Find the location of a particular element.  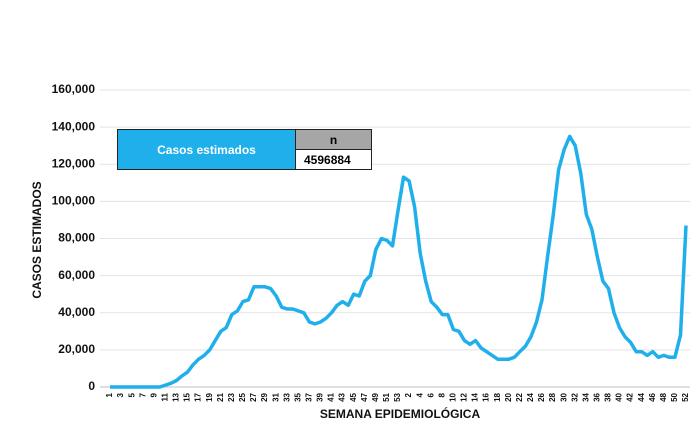

y-tick-label: 120,000 is located at coordinates (74, 163).